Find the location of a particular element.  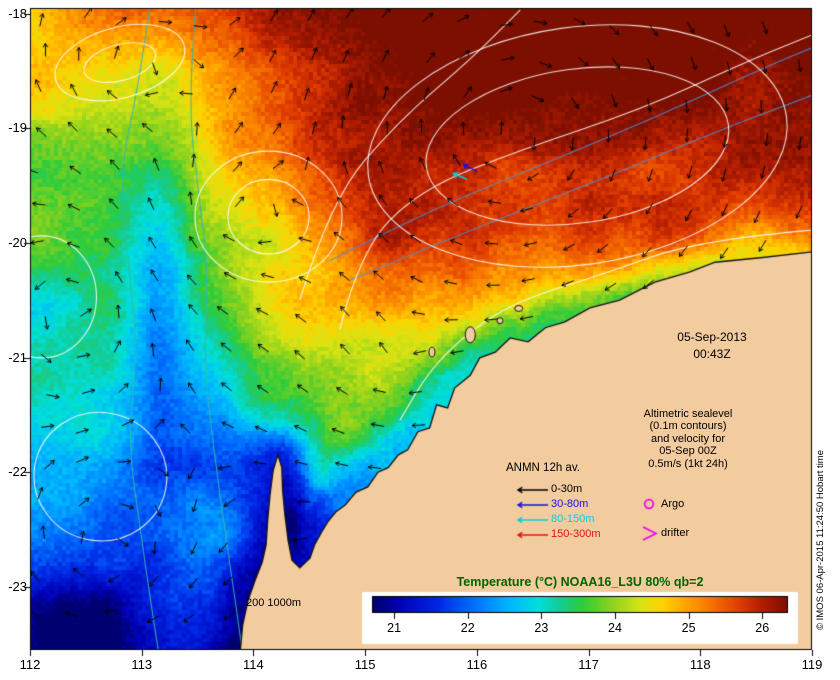

x-tick-label: 117 is located at coordinates (588, 664).